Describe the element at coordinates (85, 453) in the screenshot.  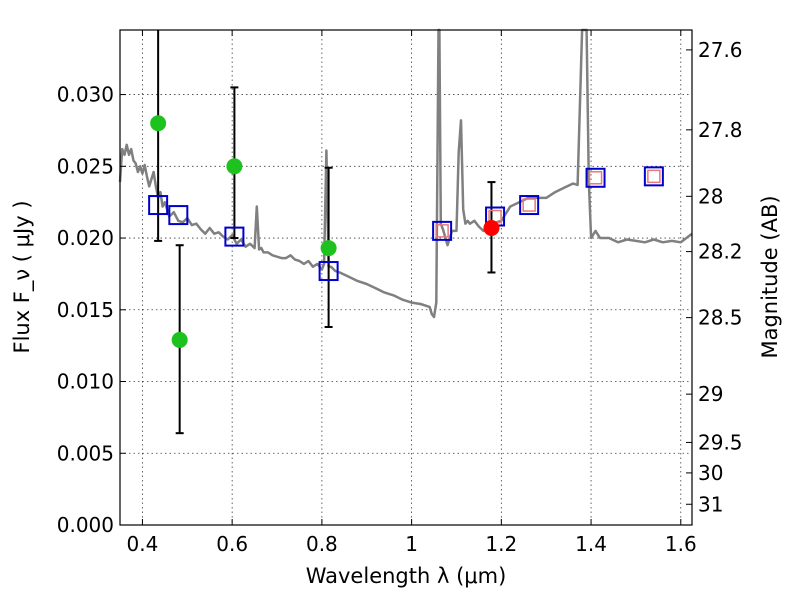
I see `y-tick-label: 0.005` at that location.